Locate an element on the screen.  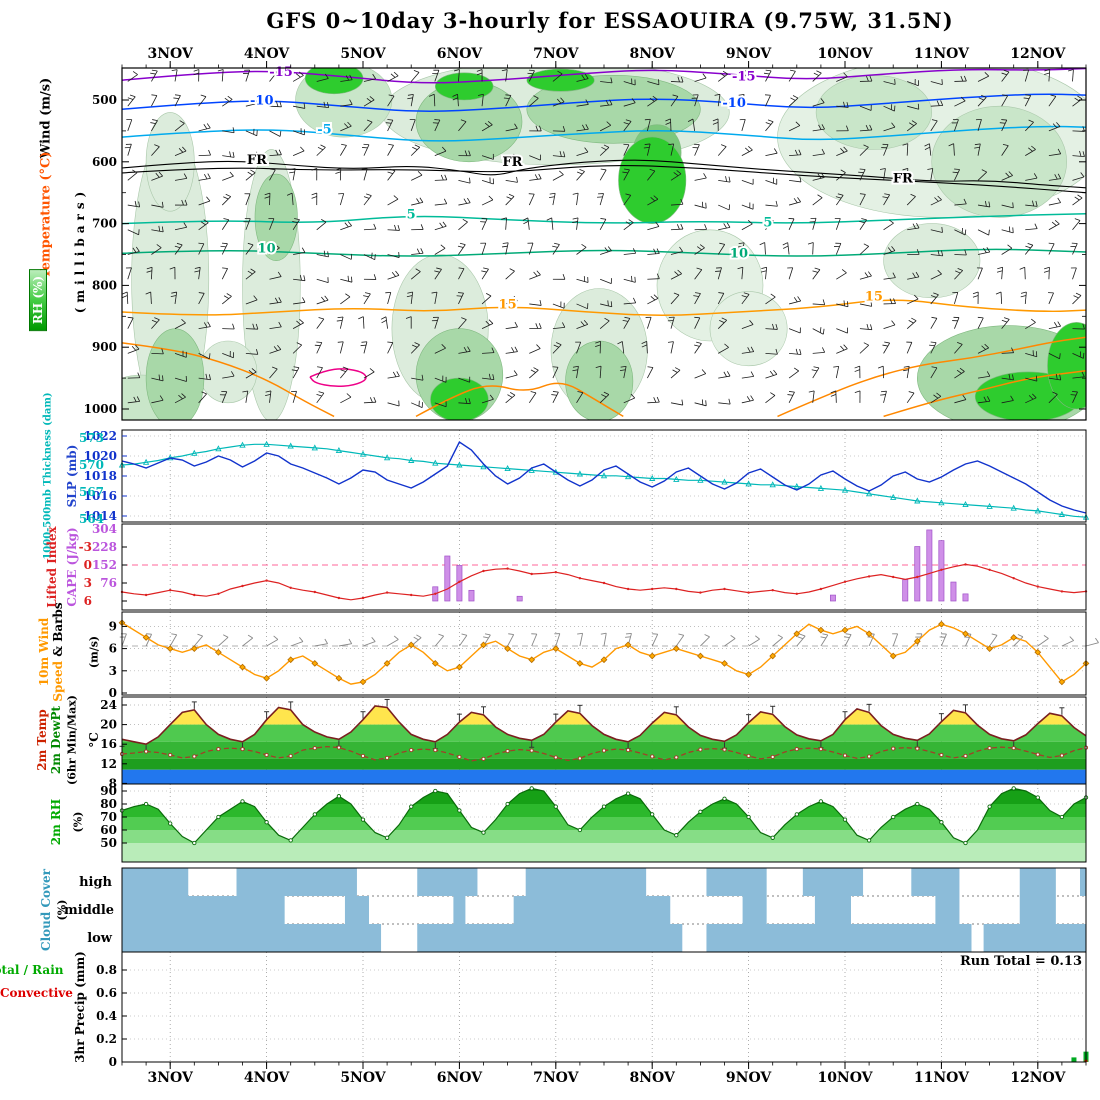
p6-2m-rh-label: 2m RH is located at coordinates (56, 822).